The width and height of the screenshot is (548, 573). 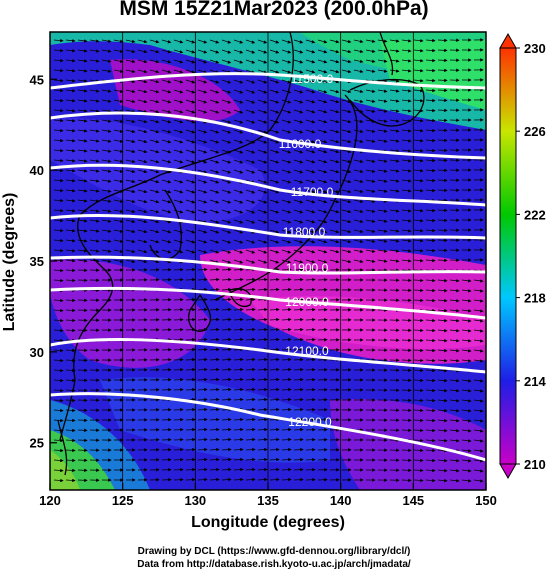 What do you see at coordinates (312, 192) in the screenshot?
I see `contour-label: 11700.0` at bounding box center [312, 192].